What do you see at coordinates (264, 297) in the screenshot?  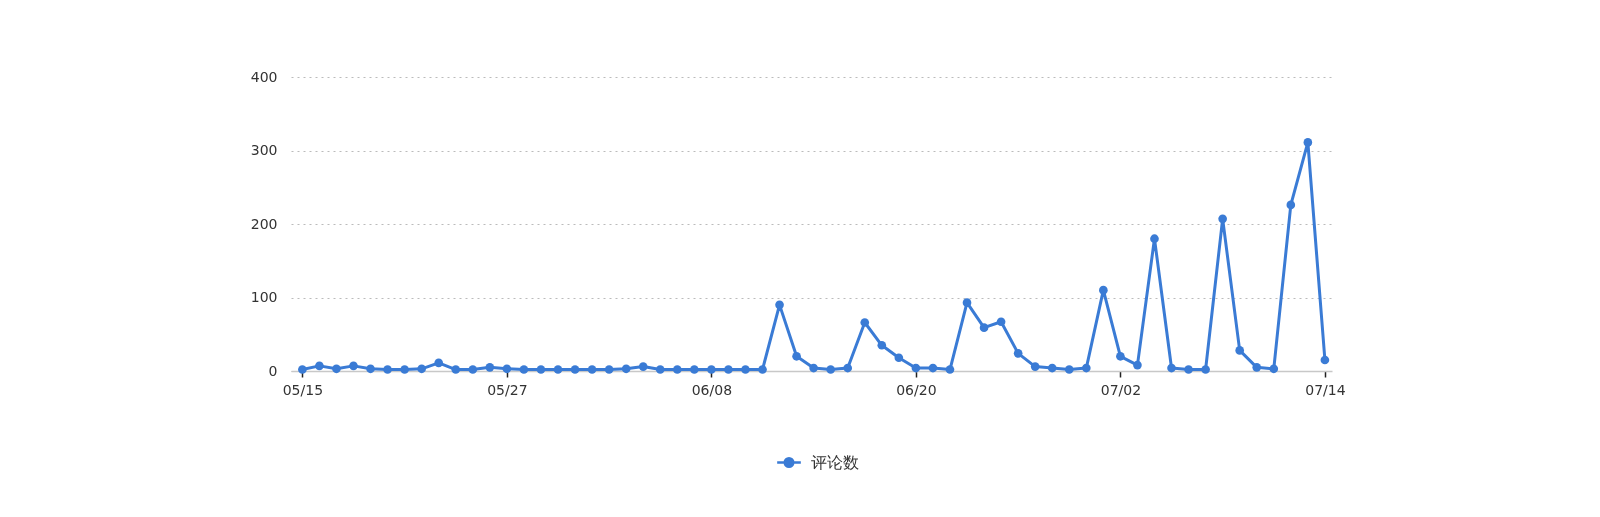 I see `y-tick-label: 100` at bounding box center [264, 297].